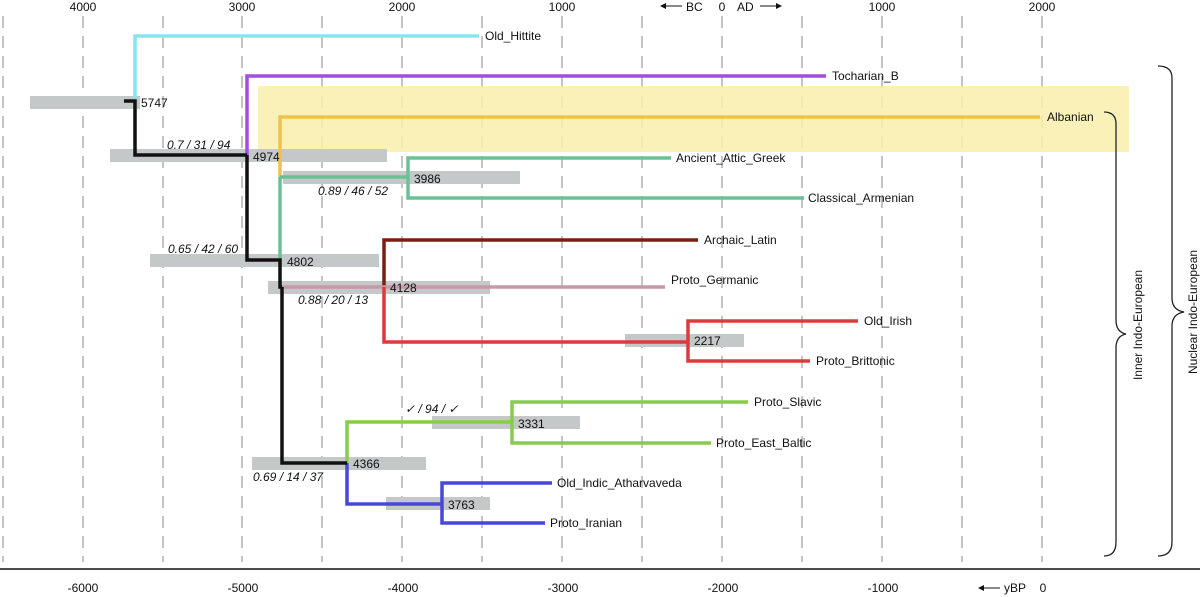 This screenshot has height=597, width=1200. I want to click on node-age-label: 4366, so click(366, 464).